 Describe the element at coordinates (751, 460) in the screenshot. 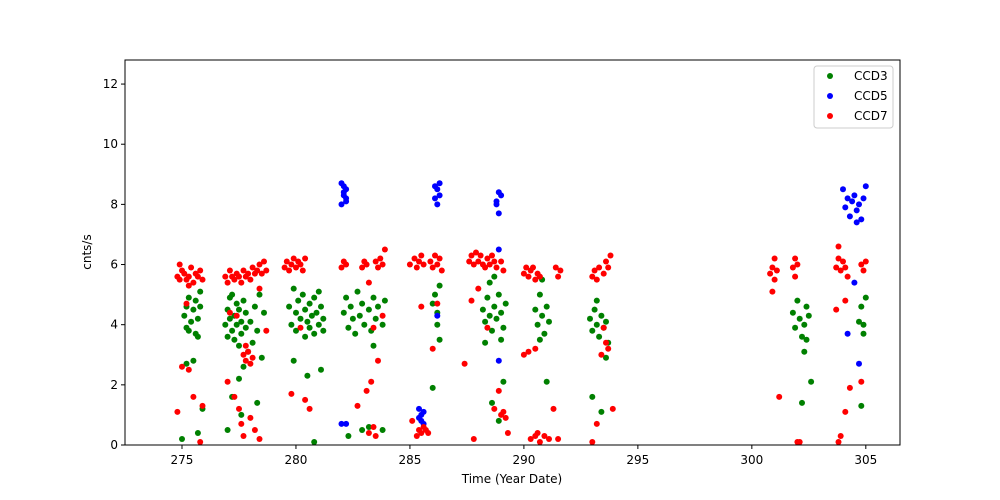

I see `x-tick-label: 300` at that location.